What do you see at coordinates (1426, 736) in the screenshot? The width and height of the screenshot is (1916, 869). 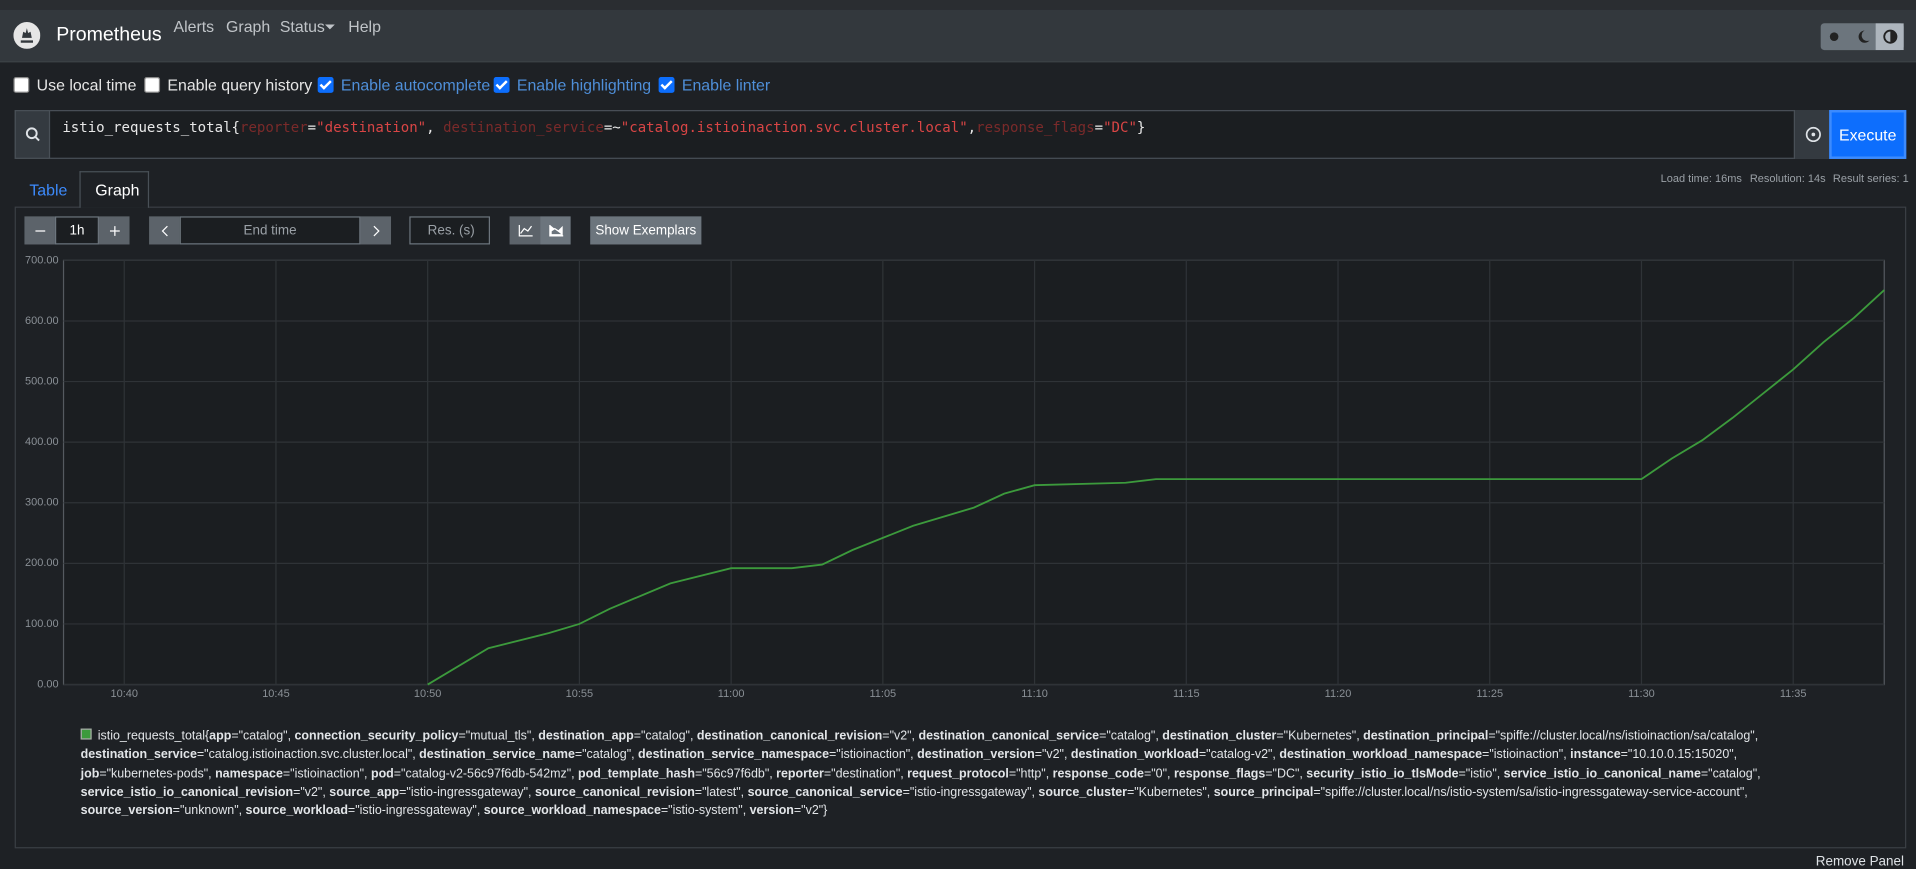 I see `legend-key: destination_principal` at bounding box center [1426, 736].